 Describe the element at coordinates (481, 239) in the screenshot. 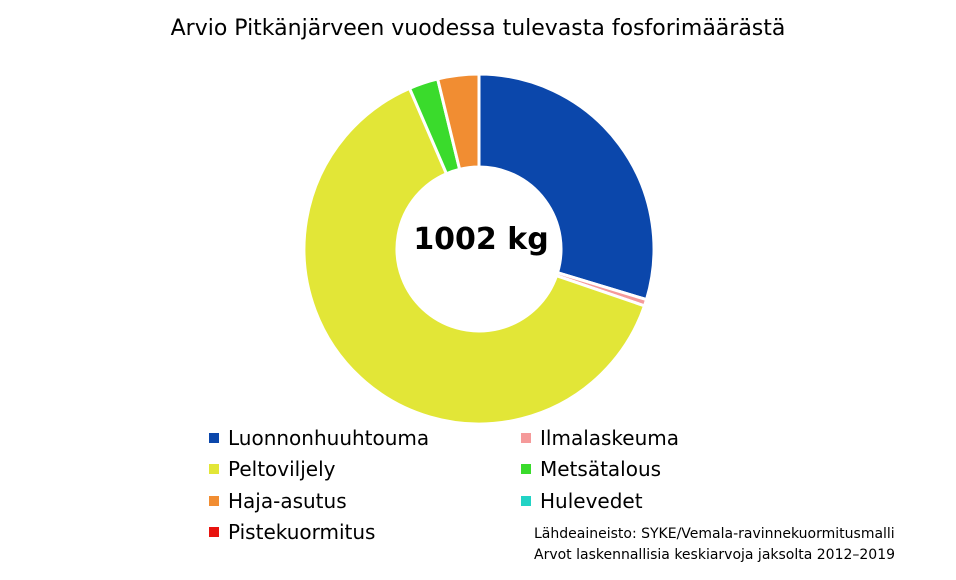

I see `center-total-label: 1002 kg` at that location.